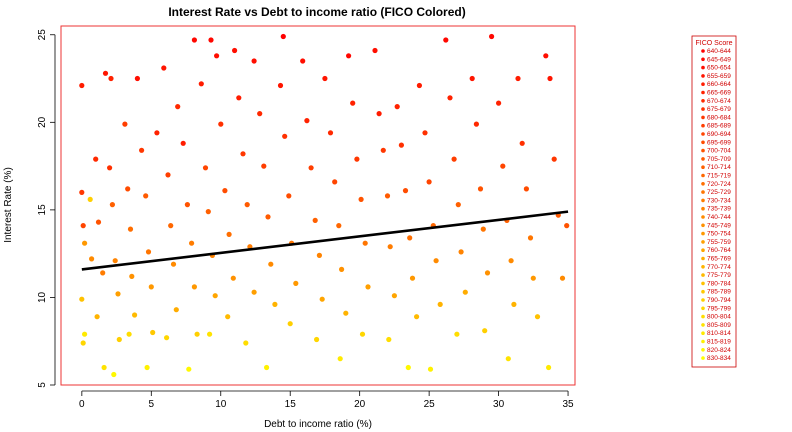 The width and height of the screenshot is (792, 432). What do you see at coordinates (719, 134) in the screenshot?
I see `legend-label: 690-694` at bounding box center [719, 134].